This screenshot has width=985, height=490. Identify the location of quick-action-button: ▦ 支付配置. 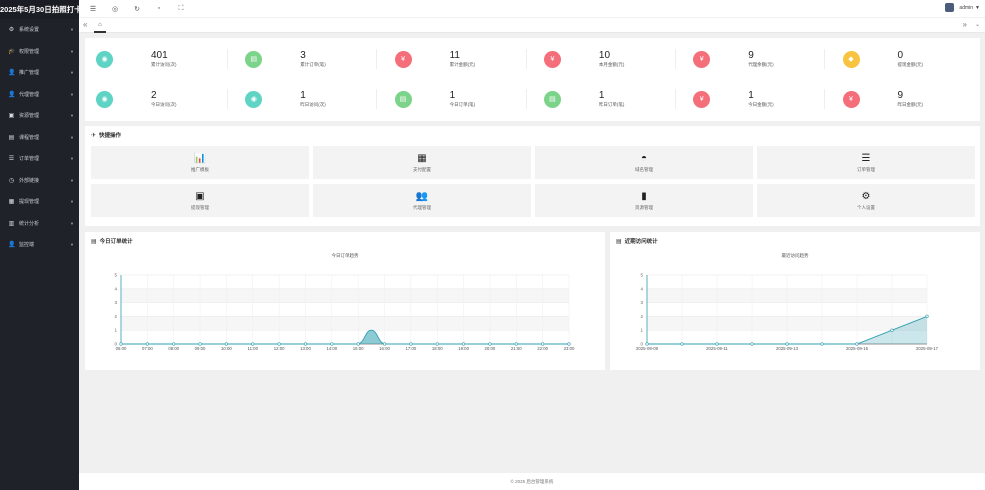
(422, 162).